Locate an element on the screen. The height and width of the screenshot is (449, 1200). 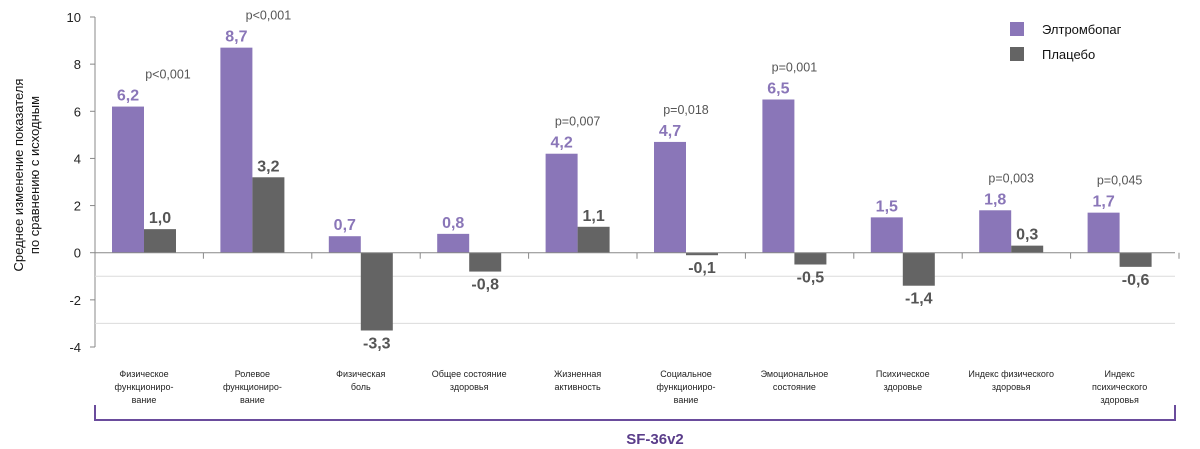
category-label: боль is located at coordinates (361, 387).